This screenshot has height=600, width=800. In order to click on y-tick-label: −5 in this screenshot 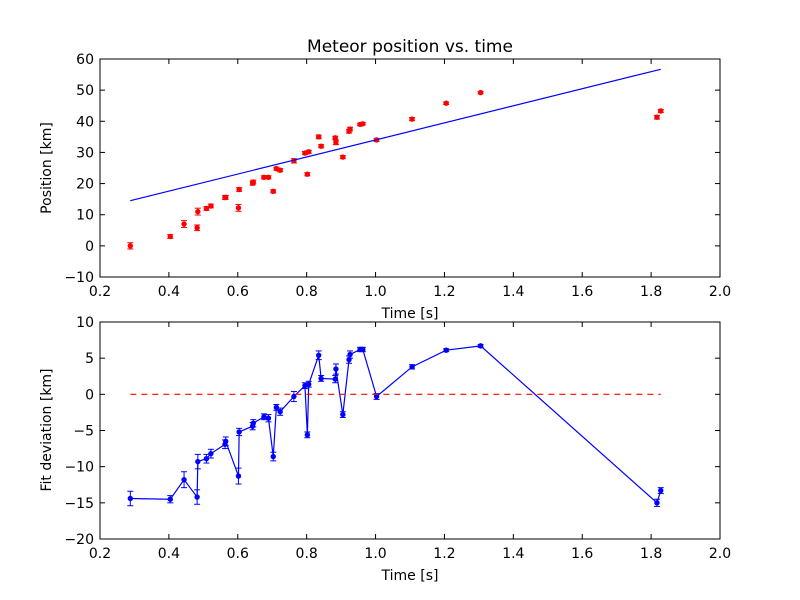, I will do `click(83, 432)`.